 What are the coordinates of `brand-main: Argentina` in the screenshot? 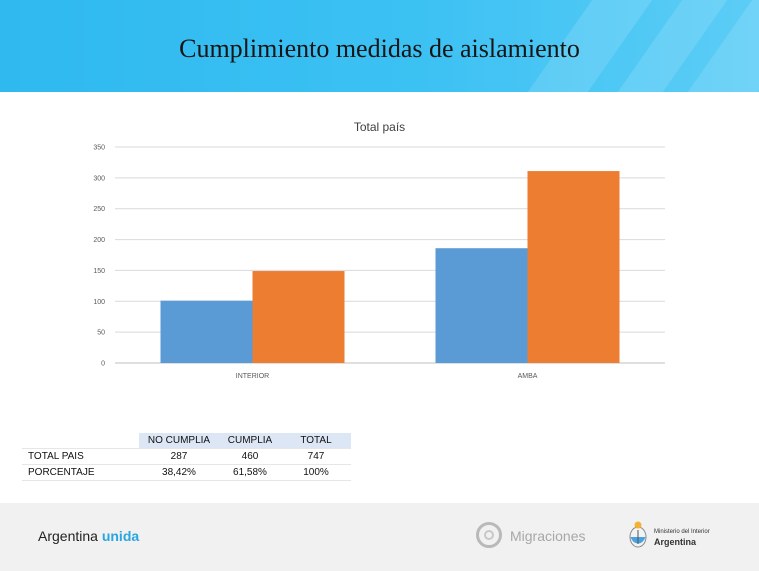 It's located at (68, 536).